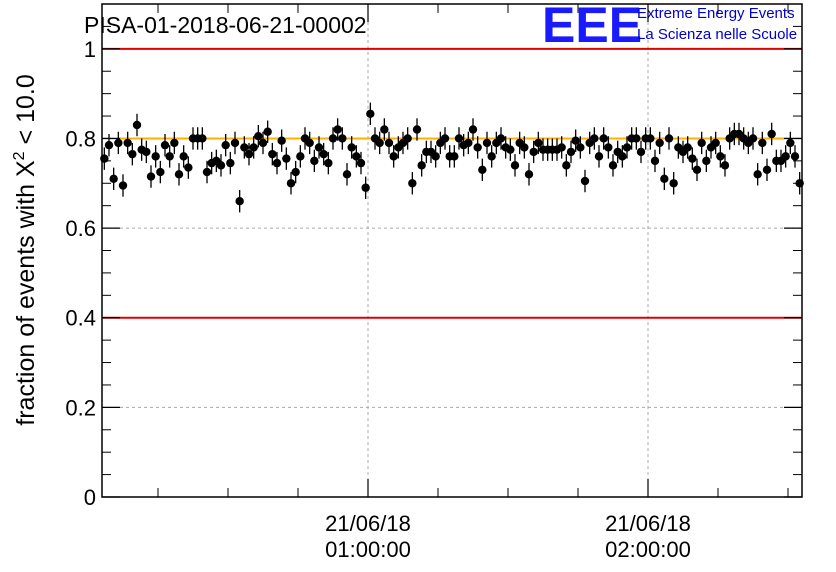  I want to click on y-tick-label: 0.8, so click(80, 138).